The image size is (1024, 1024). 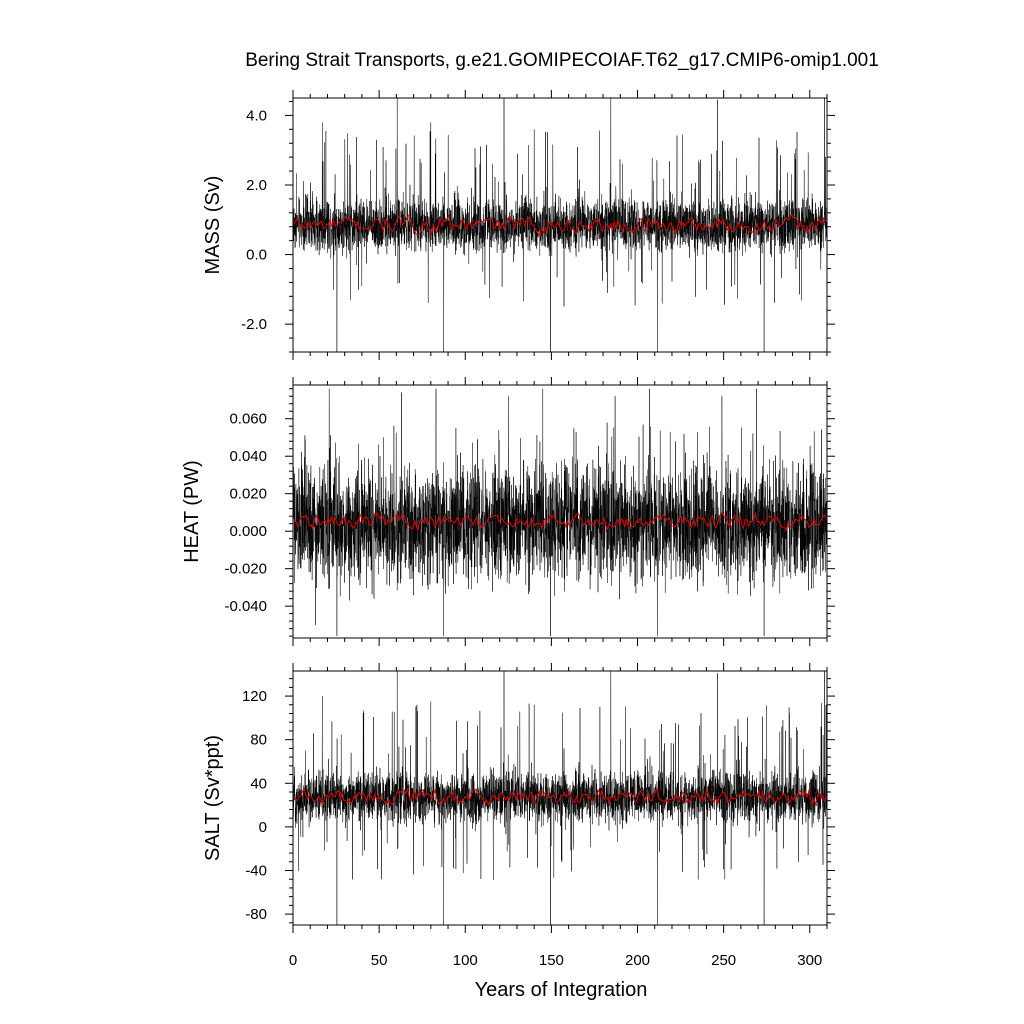 What do you see at coordinates (637, 960) in the screenshot?
I see `x-tick-label: 200` at bounding box center [637, 960].